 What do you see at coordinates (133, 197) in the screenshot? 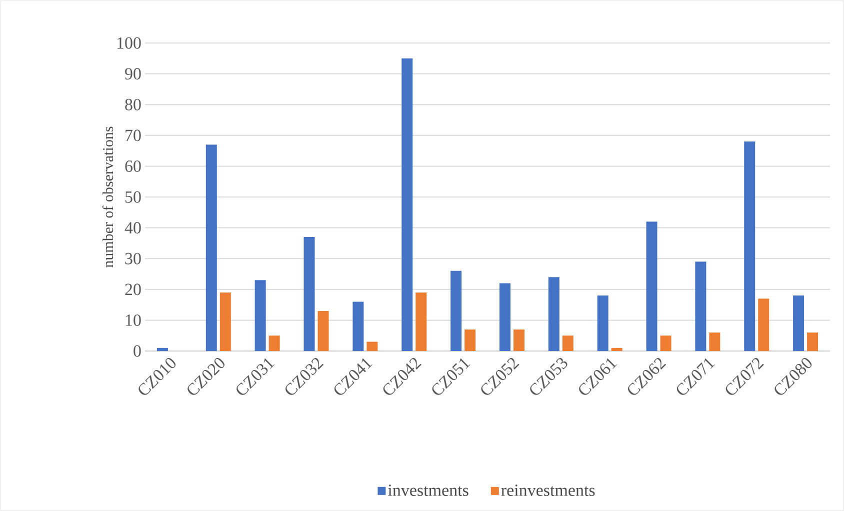
I see `y-tick-label: 50` at bounding box center [133, 197].